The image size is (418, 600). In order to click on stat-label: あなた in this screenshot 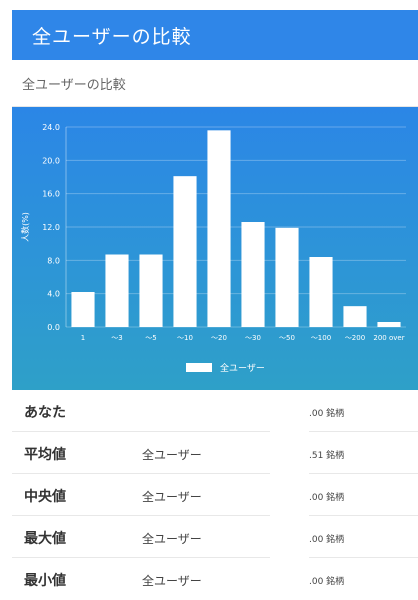, I will do `click(45, 413)`.